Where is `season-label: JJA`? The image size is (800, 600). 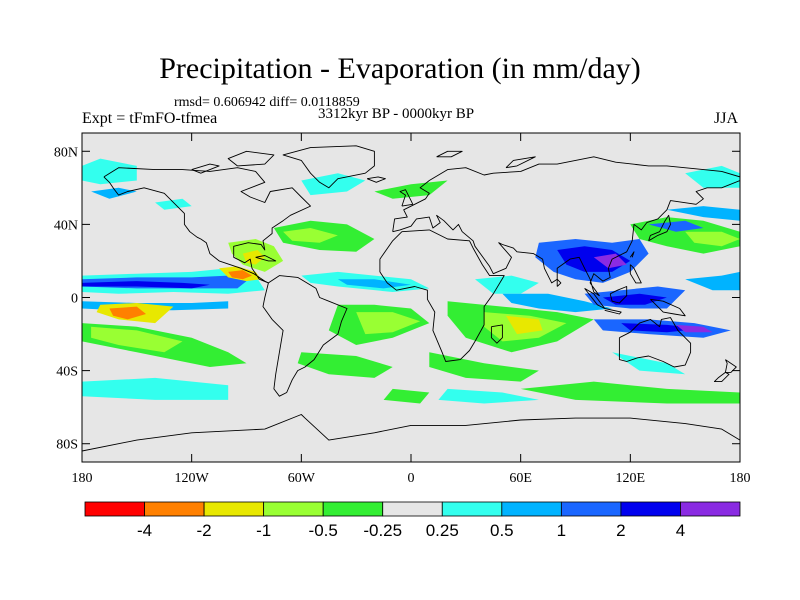
season-label: JJA is located at coordinates (726, 118).